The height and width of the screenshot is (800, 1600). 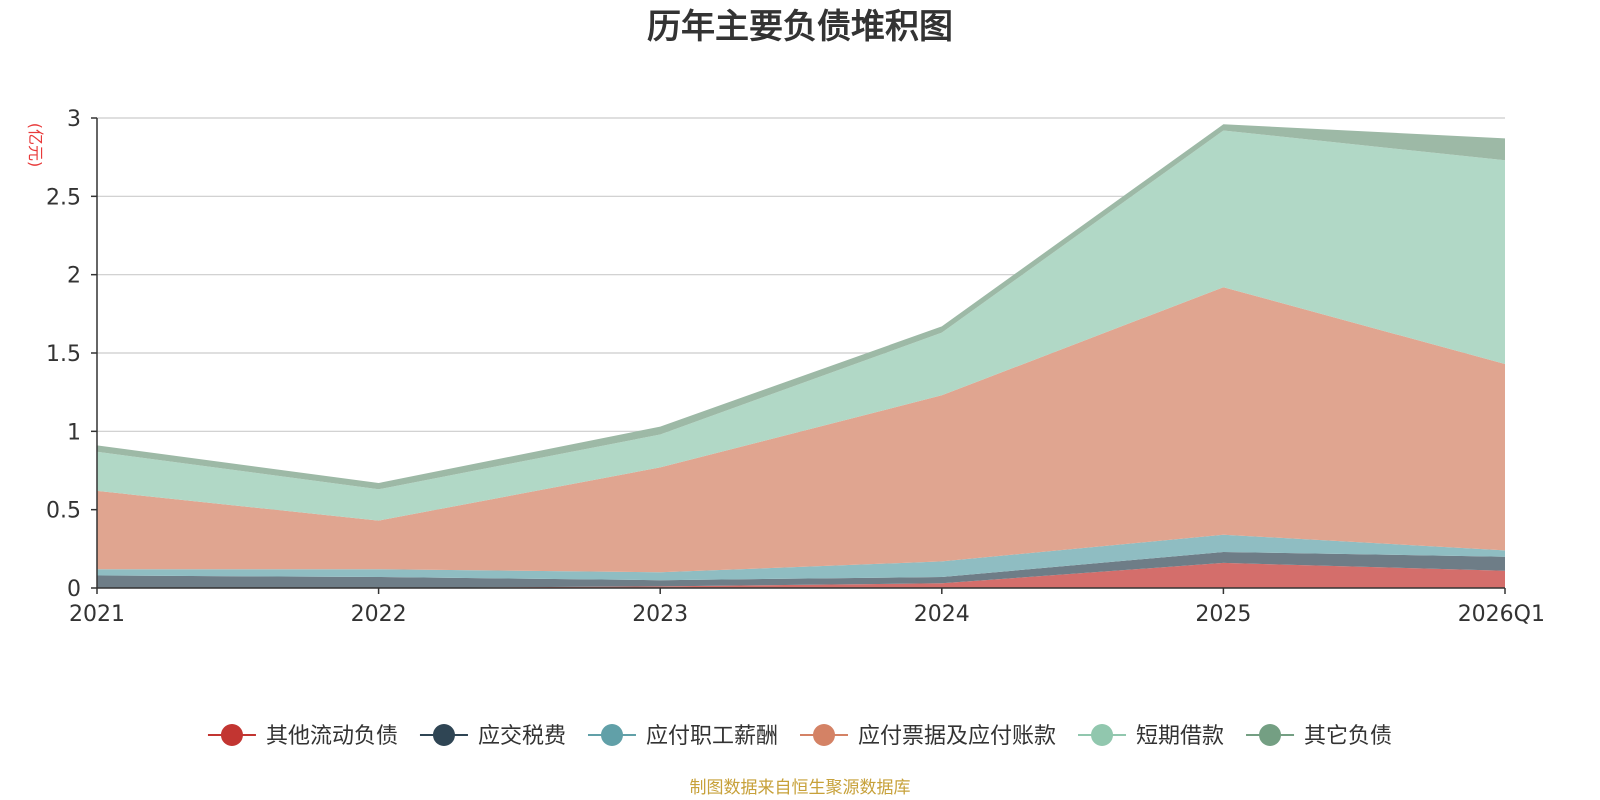 I want to click on legend: 其他流动负债 应交税费 应付职工薪酬 应付票据及应付账款 短期借款 其它负债, so click(x=799, y=736).